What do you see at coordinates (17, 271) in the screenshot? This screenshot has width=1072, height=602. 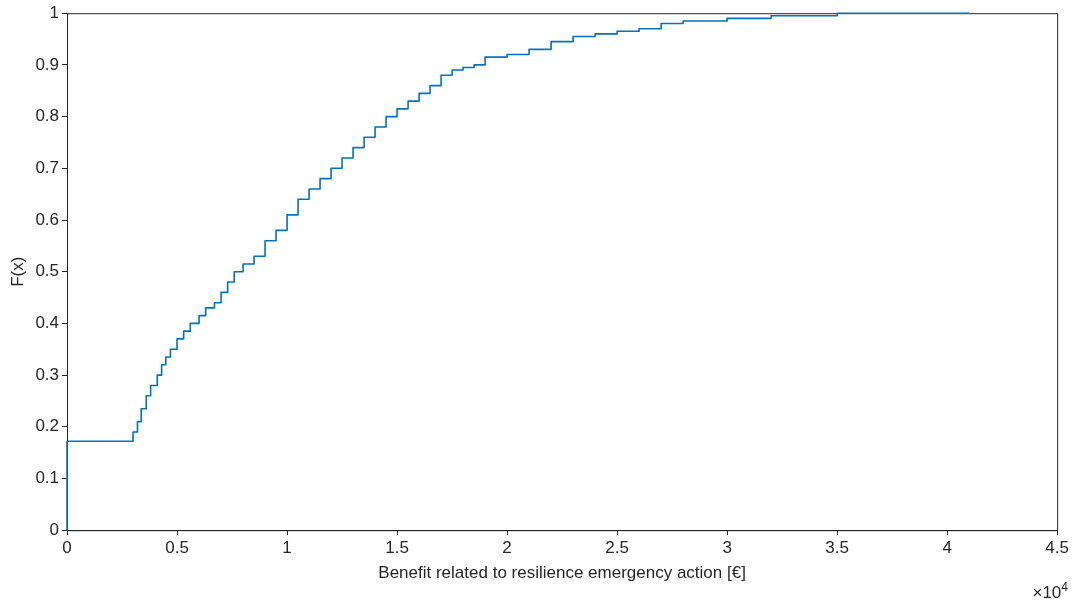 I see `y-axis-title: F(x)` at bounding box center [17, 271].